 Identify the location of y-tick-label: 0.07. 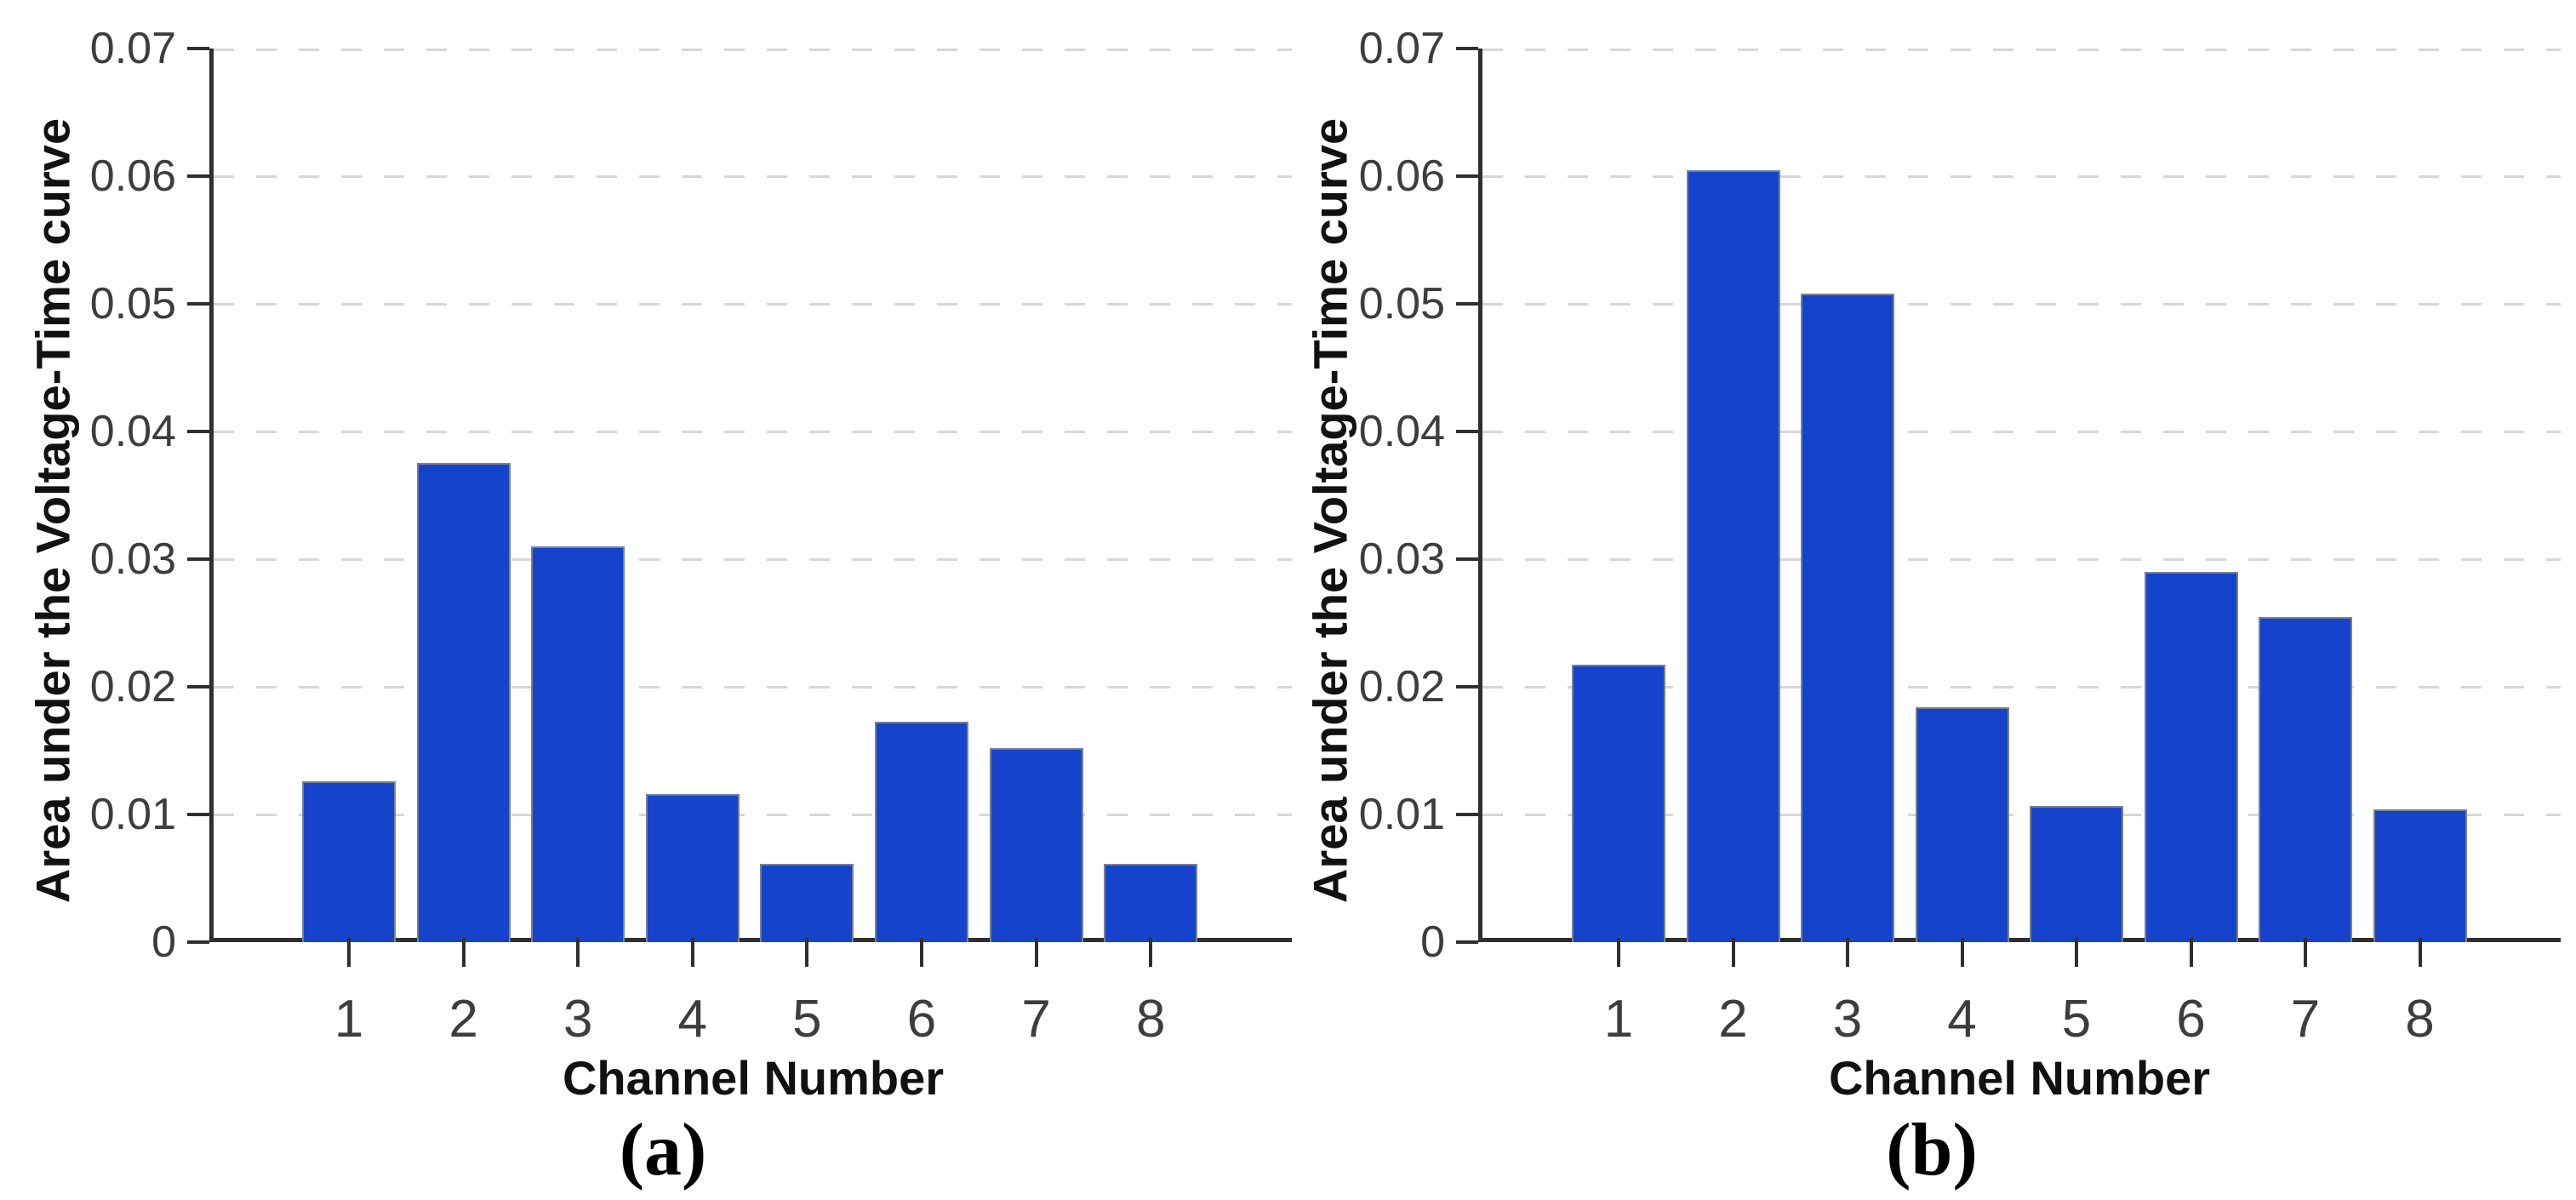
(132, 49).